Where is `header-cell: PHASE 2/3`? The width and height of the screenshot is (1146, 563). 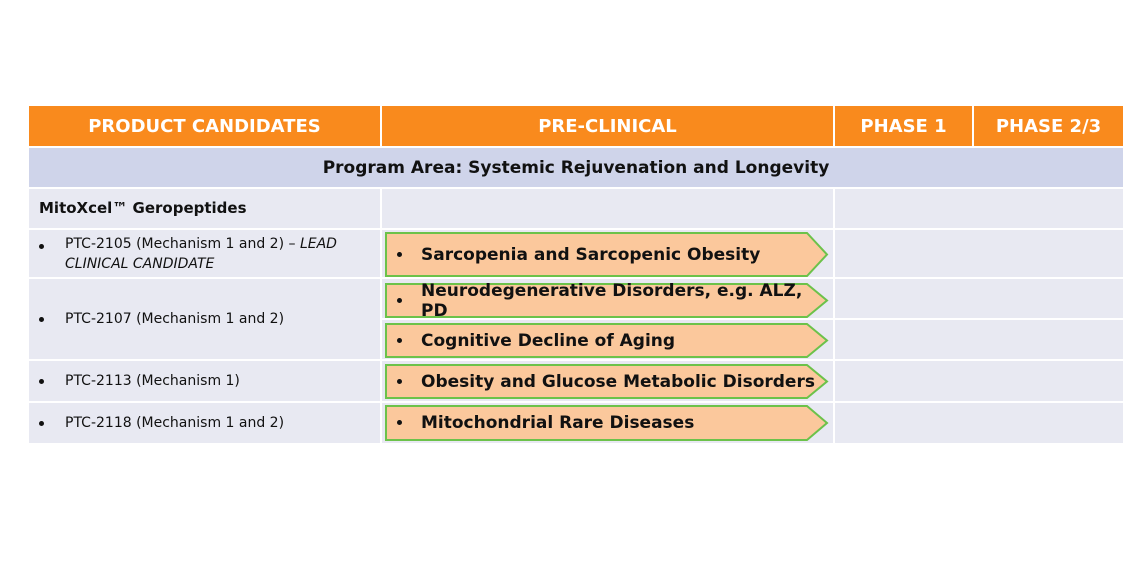 header-cell: PHASE 2/3 is located at coordinates (1048, 126).